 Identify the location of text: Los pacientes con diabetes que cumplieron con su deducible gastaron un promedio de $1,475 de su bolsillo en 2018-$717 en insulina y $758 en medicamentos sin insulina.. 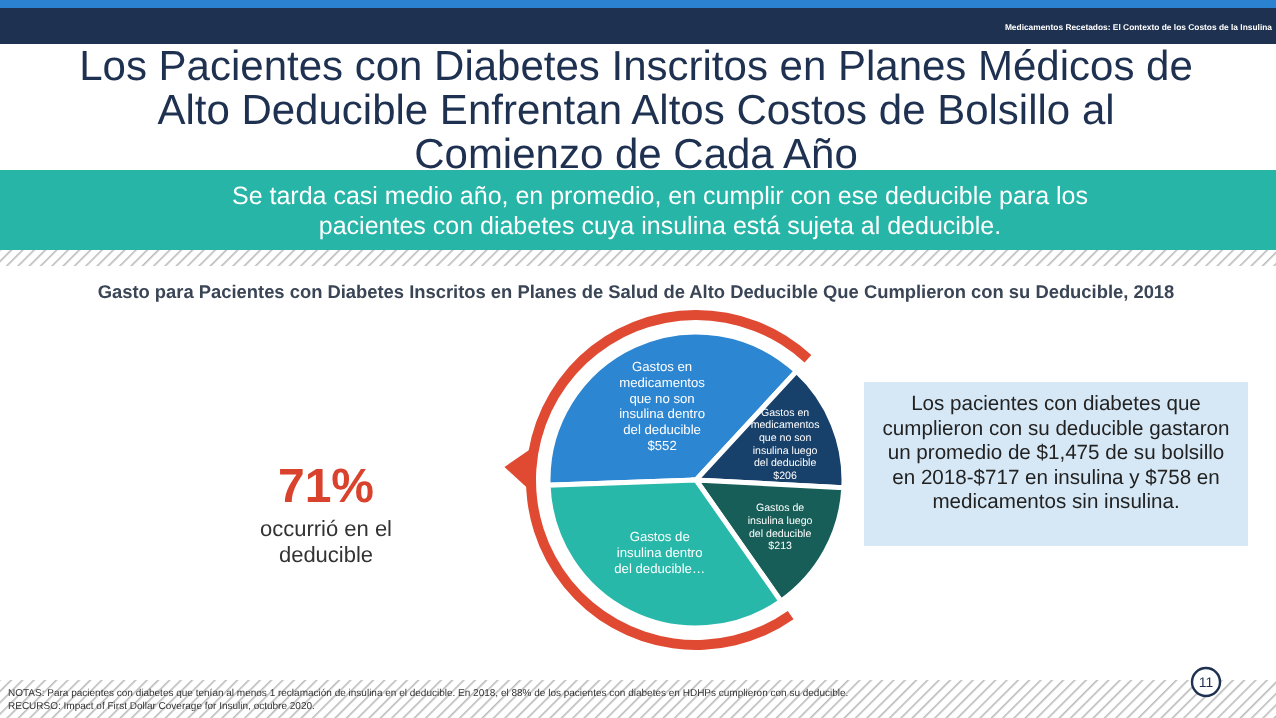
(1056, 454).